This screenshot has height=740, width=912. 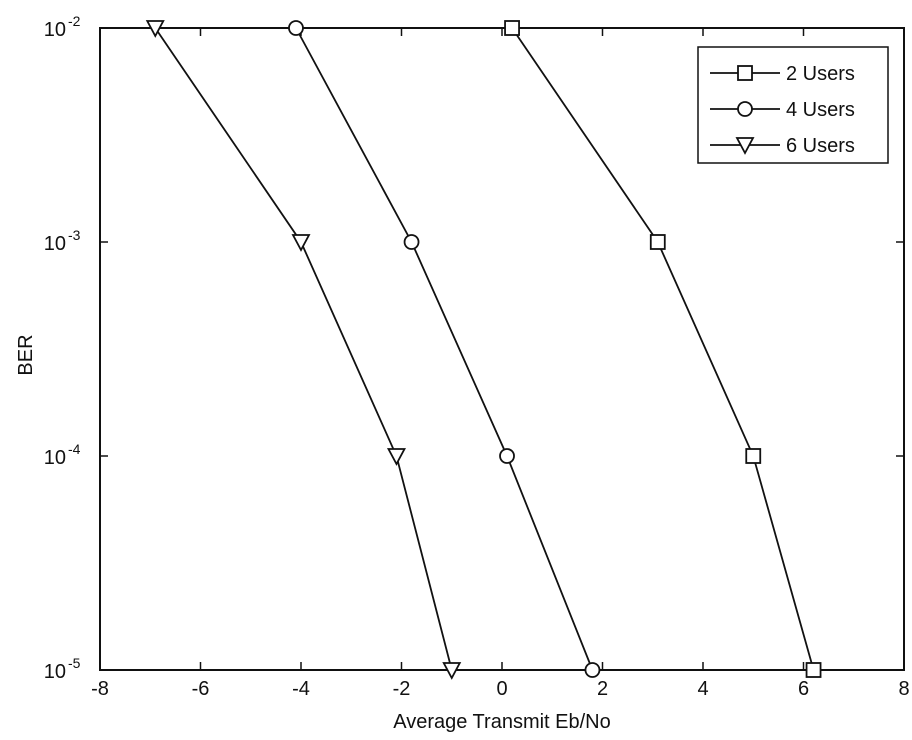 What do you see at coordinates (782, 146) in the screenshot?
I see `legend-item: 6 Users` at bounding box center [782, 146].